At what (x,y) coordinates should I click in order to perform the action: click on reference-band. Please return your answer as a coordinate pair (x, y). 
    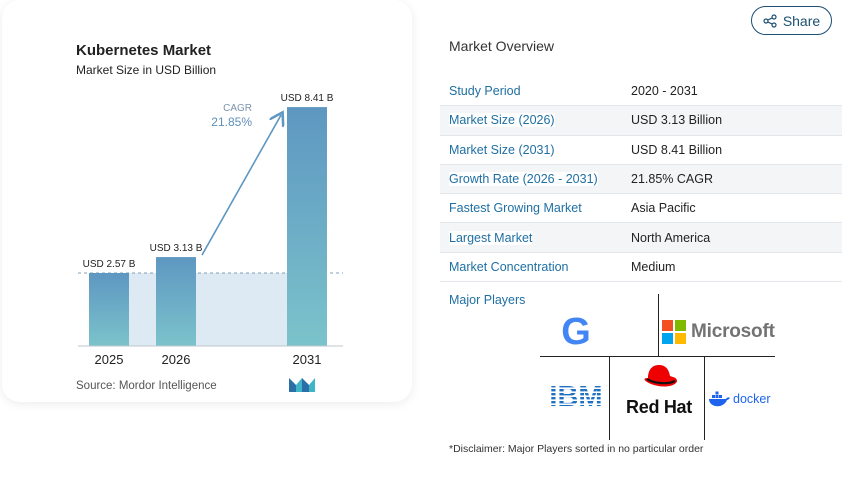
    Looking at the image, I should click on (208, 309).